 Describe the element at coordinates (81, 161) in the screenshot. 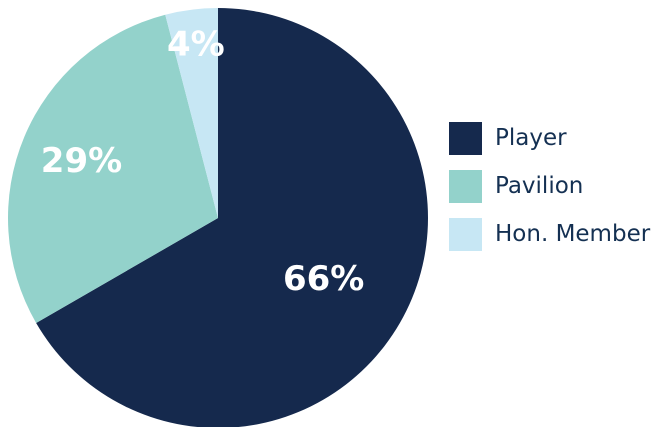

I see `slice-label-pavilion: 29%` at that location.